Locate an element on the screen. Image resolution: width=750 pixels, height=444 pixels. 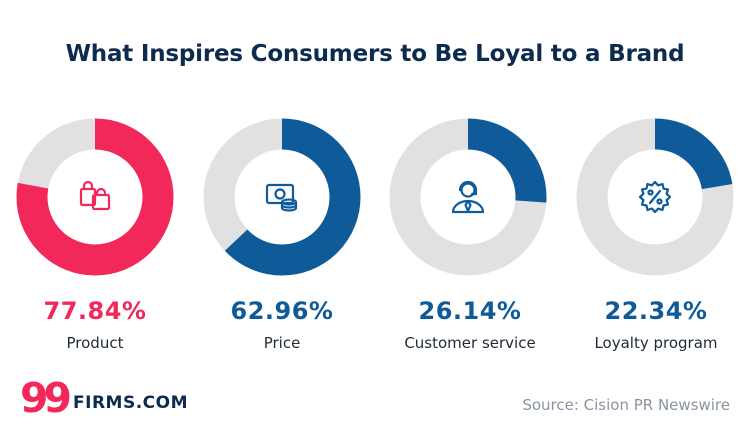
donut-segment-customer-service is located at coordinates (468, 197).